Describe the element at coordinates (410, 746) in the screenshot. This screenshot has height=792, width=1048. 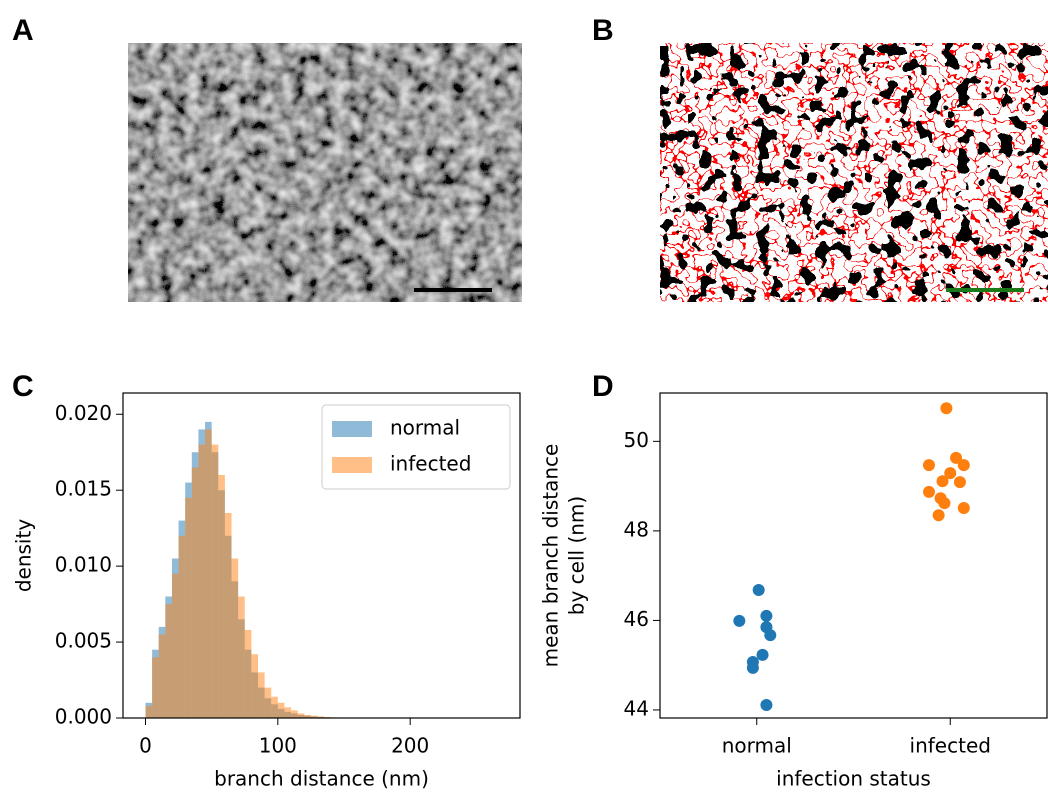
I see `x-tick-label: 200` at that location.